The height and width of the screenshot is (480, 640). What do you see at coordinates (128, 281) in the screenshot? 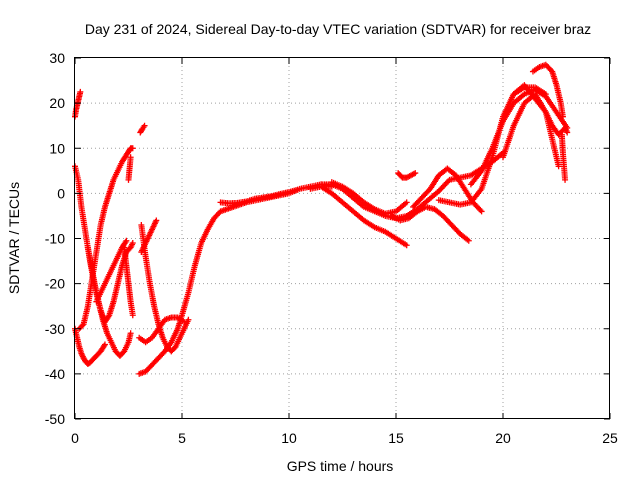
I see `series-fall-c` at bounding box center [128, 281].